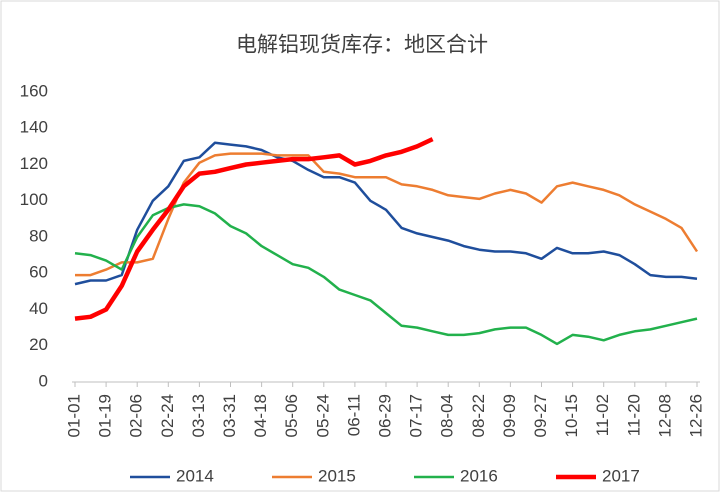 The width and height of the screenshot is (721, 498). Describe the element at coordinates (571, 415) in the screenshot. I see `x-tick-label: 10-15` at that location.